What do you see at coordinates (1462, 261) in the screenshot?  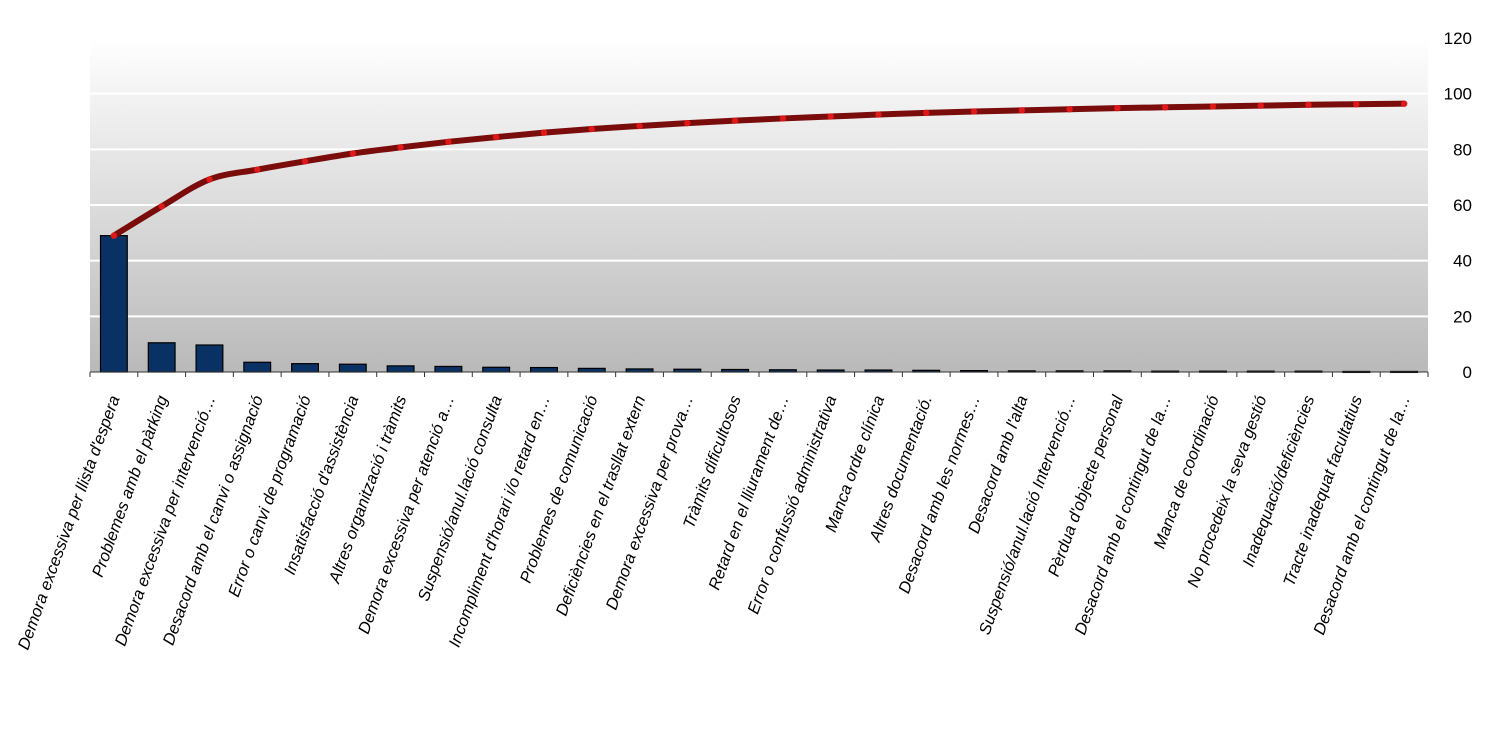 I see `y-tick-label: 40` at bounding box center [1462, 261].